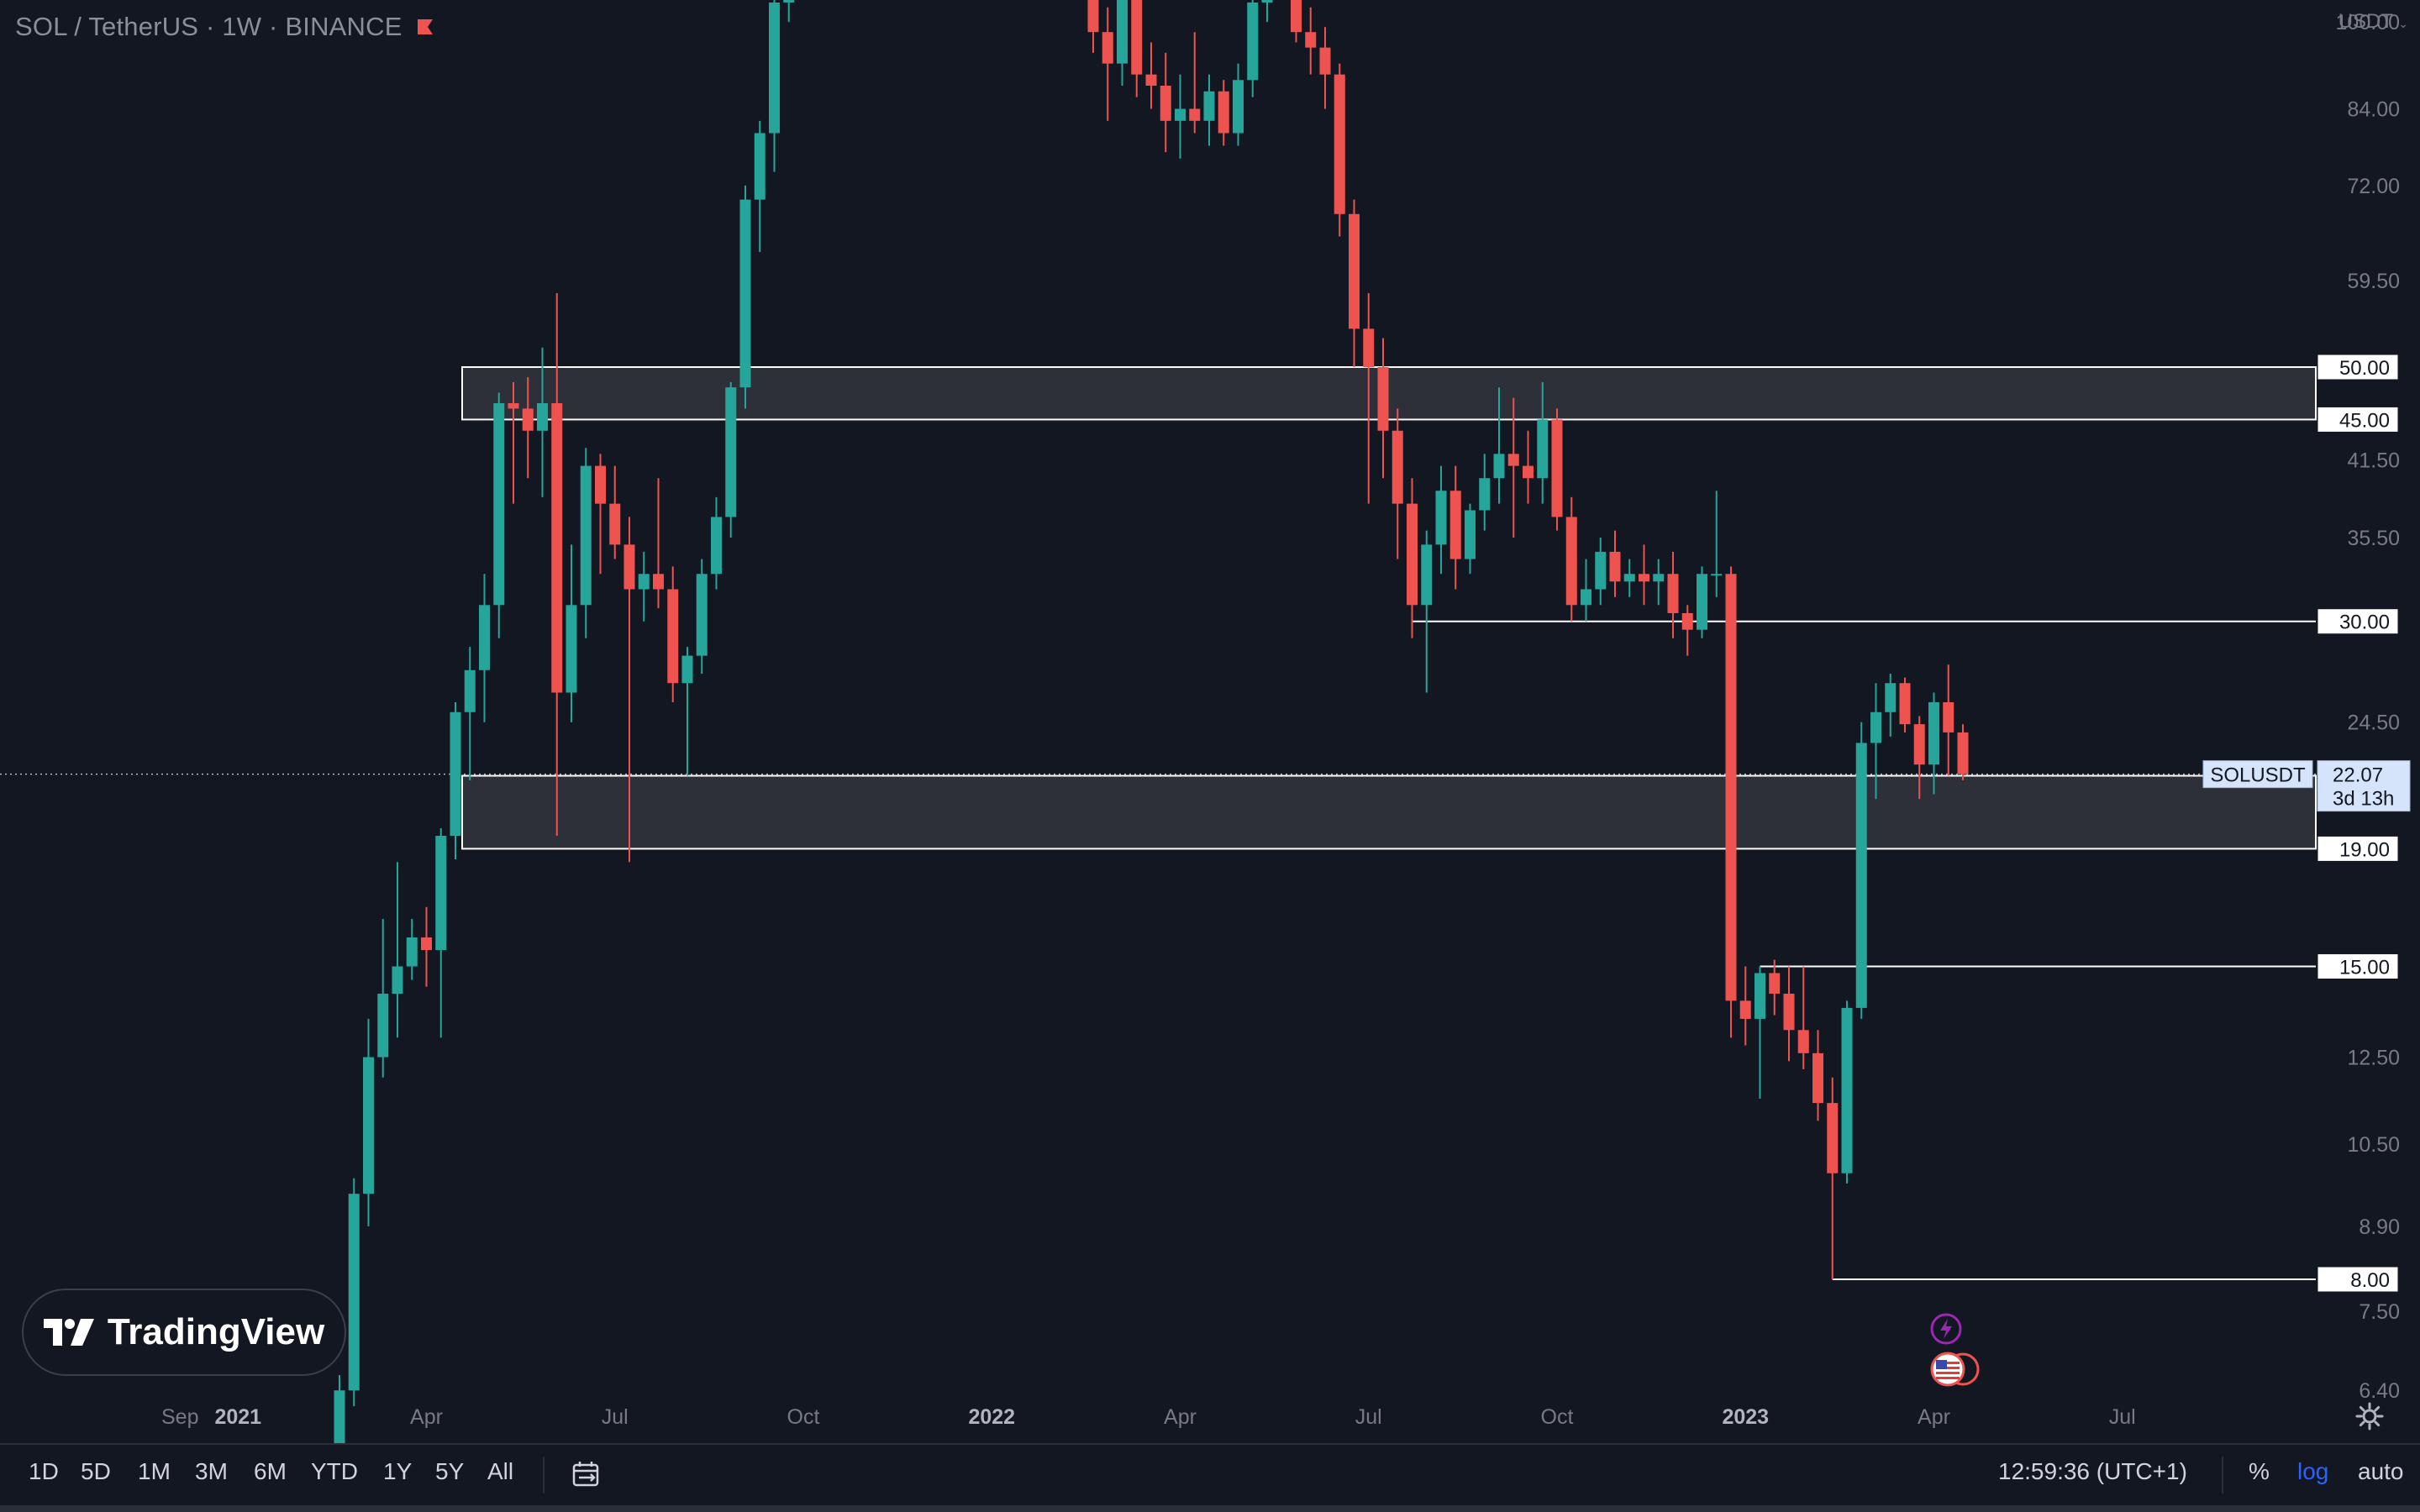 The image size is (2420, 1512). I want to click on range-button-5y: 5Y, so click(450, 1471).